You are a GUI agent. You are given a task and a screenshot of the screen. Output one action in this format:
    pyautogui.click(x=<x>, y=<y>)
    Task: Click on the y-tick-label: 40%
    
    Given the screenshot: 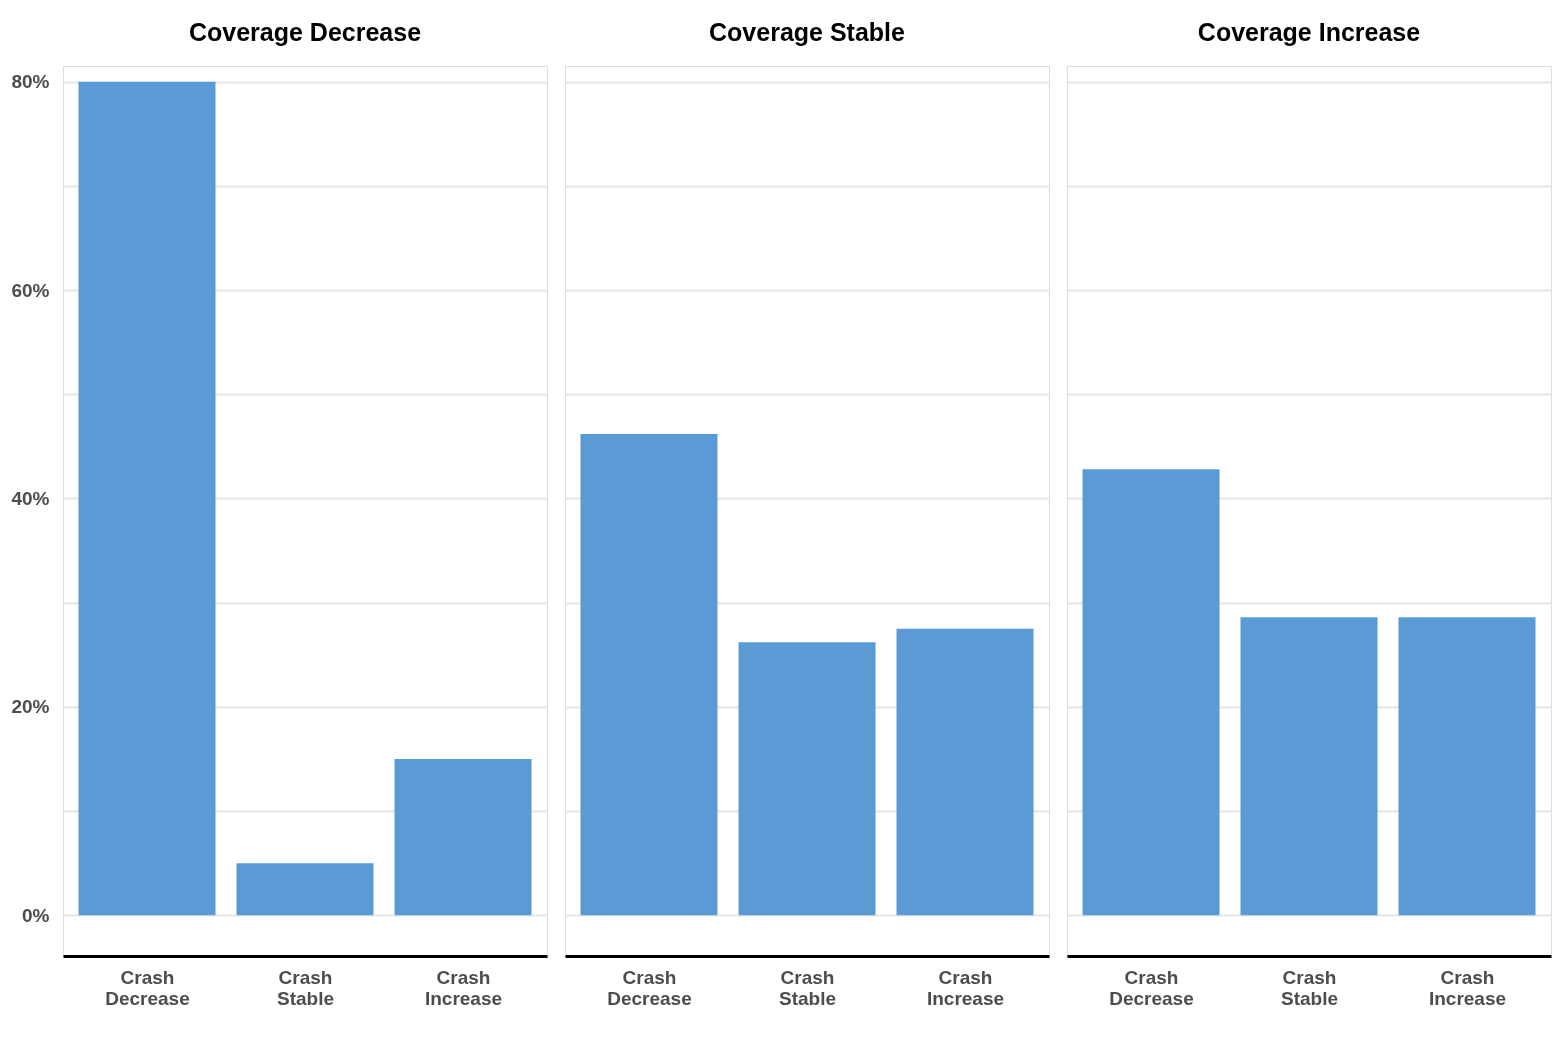 What is the action you would take?
    pyautogui.click(x=30, y=498)
    